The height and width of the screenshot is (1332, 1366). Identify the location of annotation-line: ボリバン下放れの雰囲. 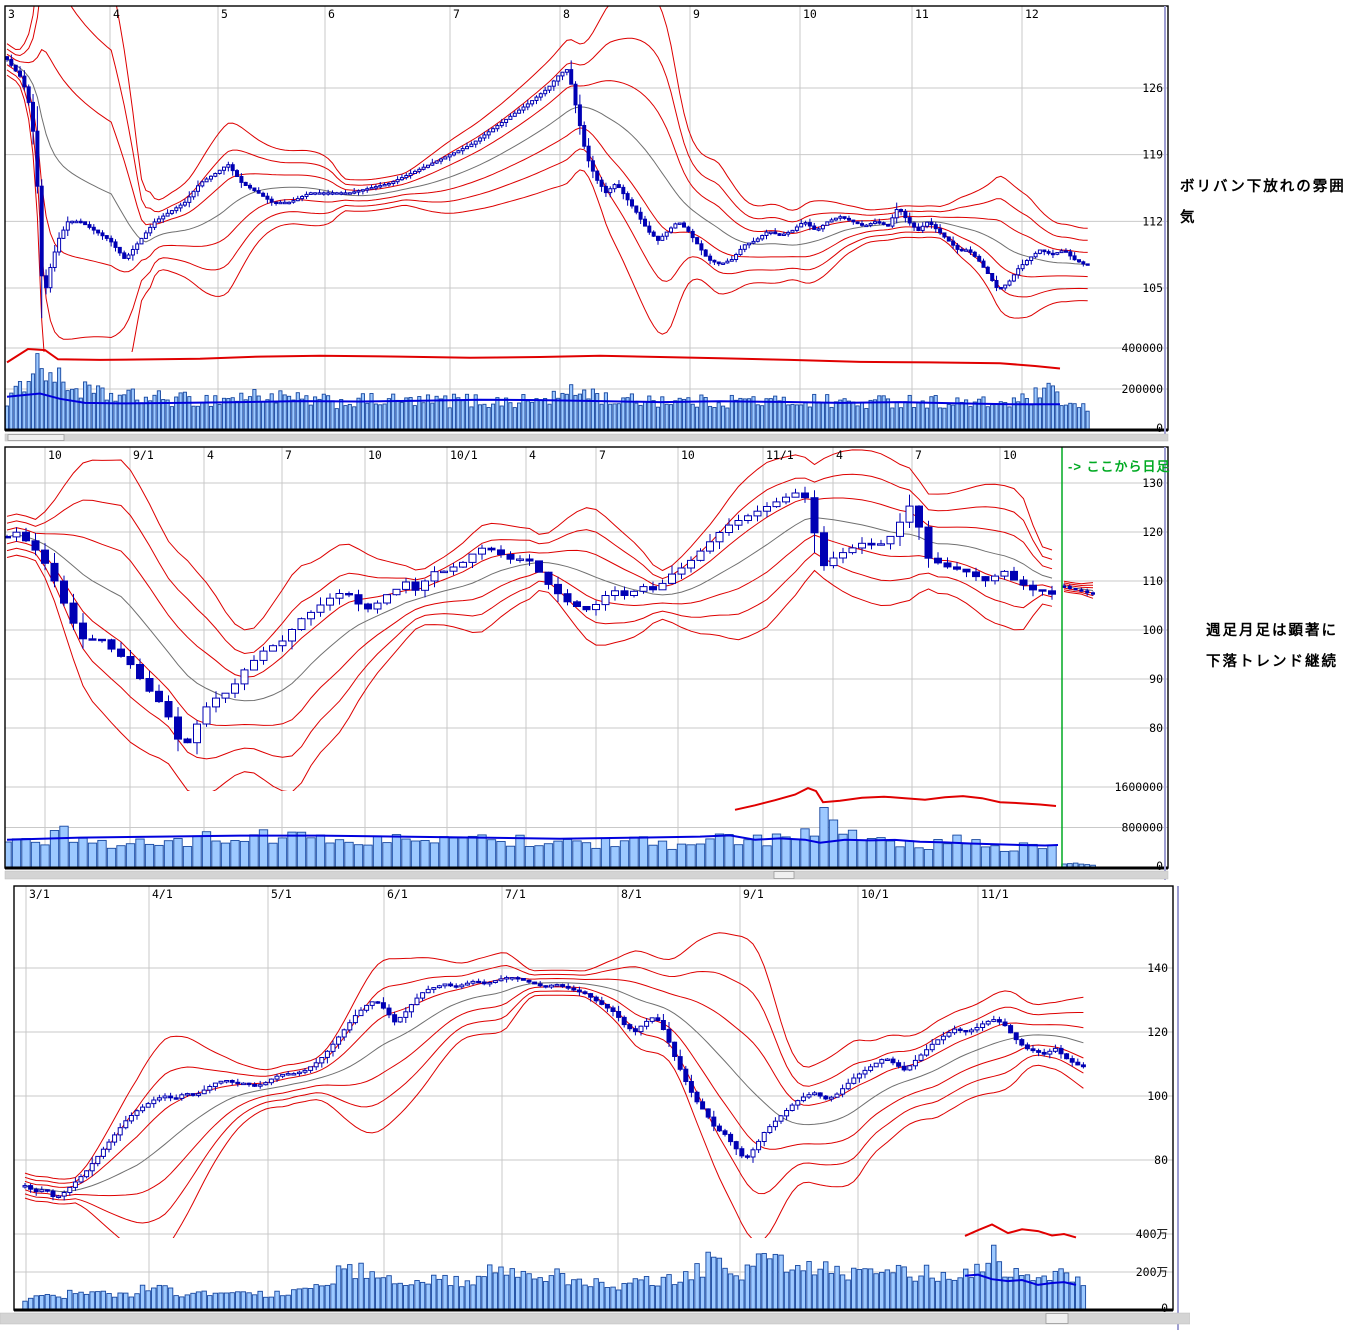
(1263, 187).